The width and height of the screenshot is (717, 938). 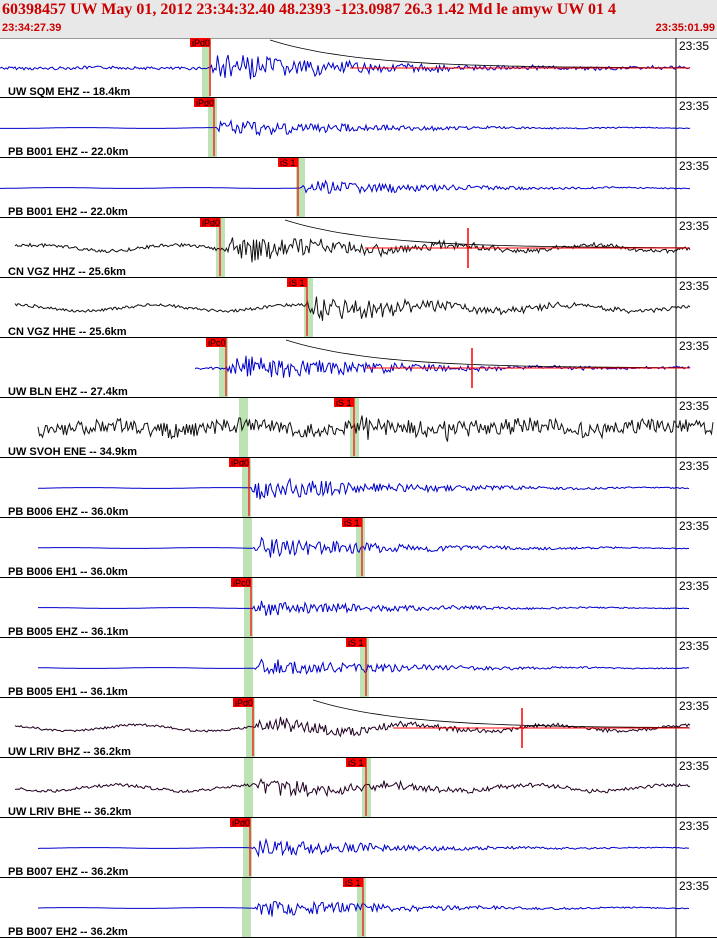 I want to click on station-label: PB B007 EHZ -- 36.2km, so click(x=68, y=872).